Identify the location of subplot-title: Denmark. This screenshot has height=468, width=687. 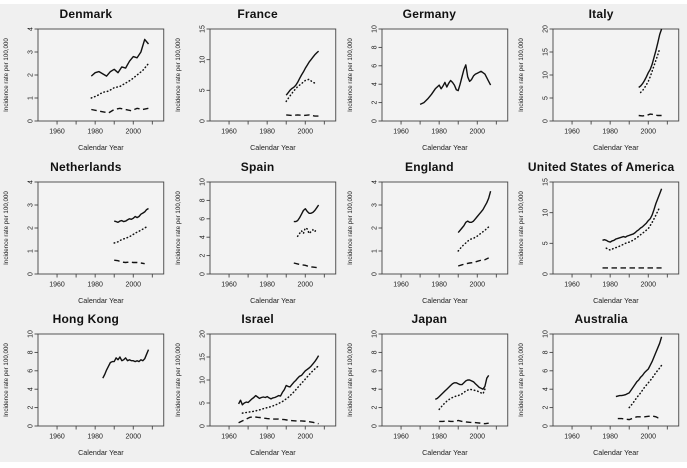
(86, 14).